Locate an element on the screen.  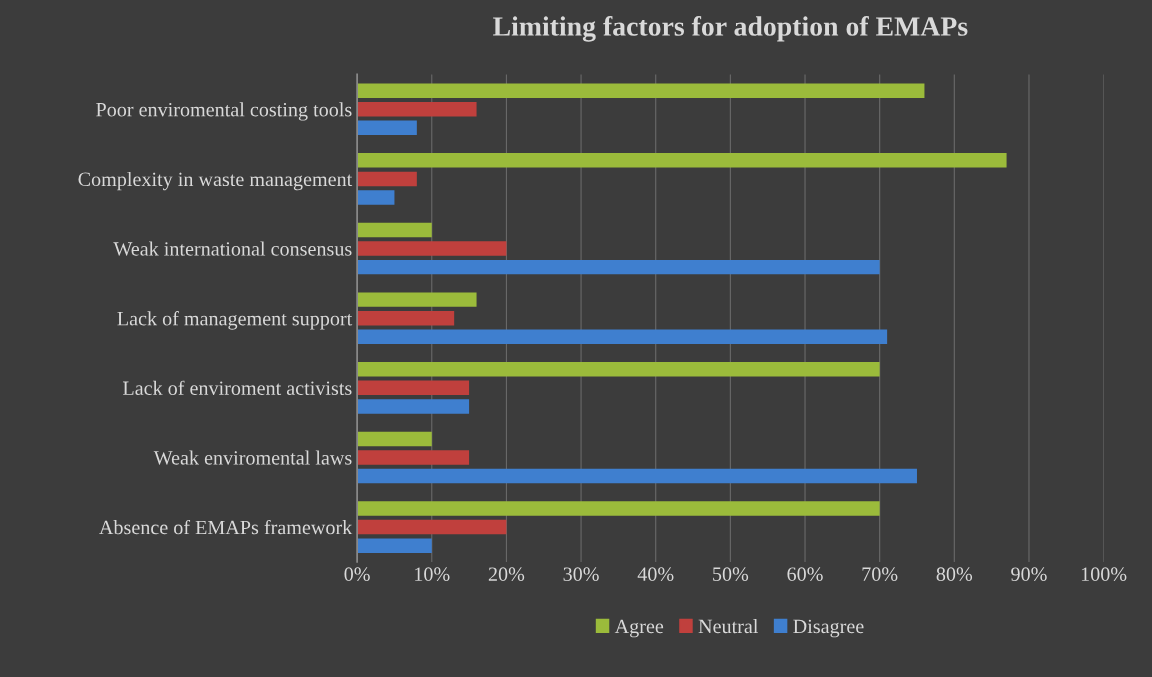
y-tick-label: Weak international consensus is located at coordinates (232, 248).